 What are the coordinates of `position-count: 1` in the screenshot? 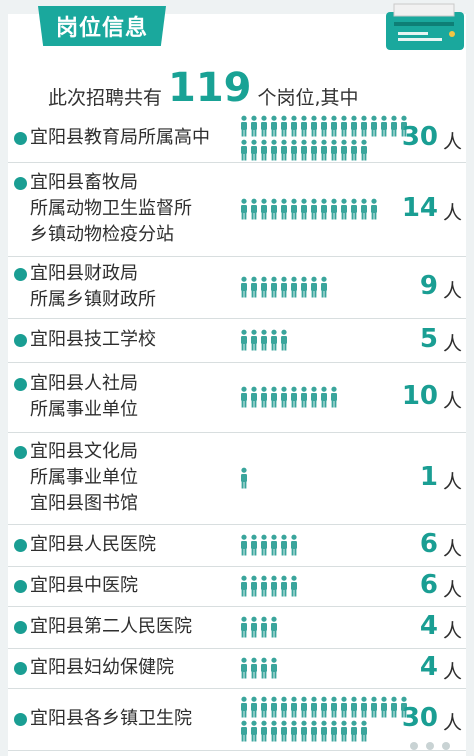 It's located at (428, 477).